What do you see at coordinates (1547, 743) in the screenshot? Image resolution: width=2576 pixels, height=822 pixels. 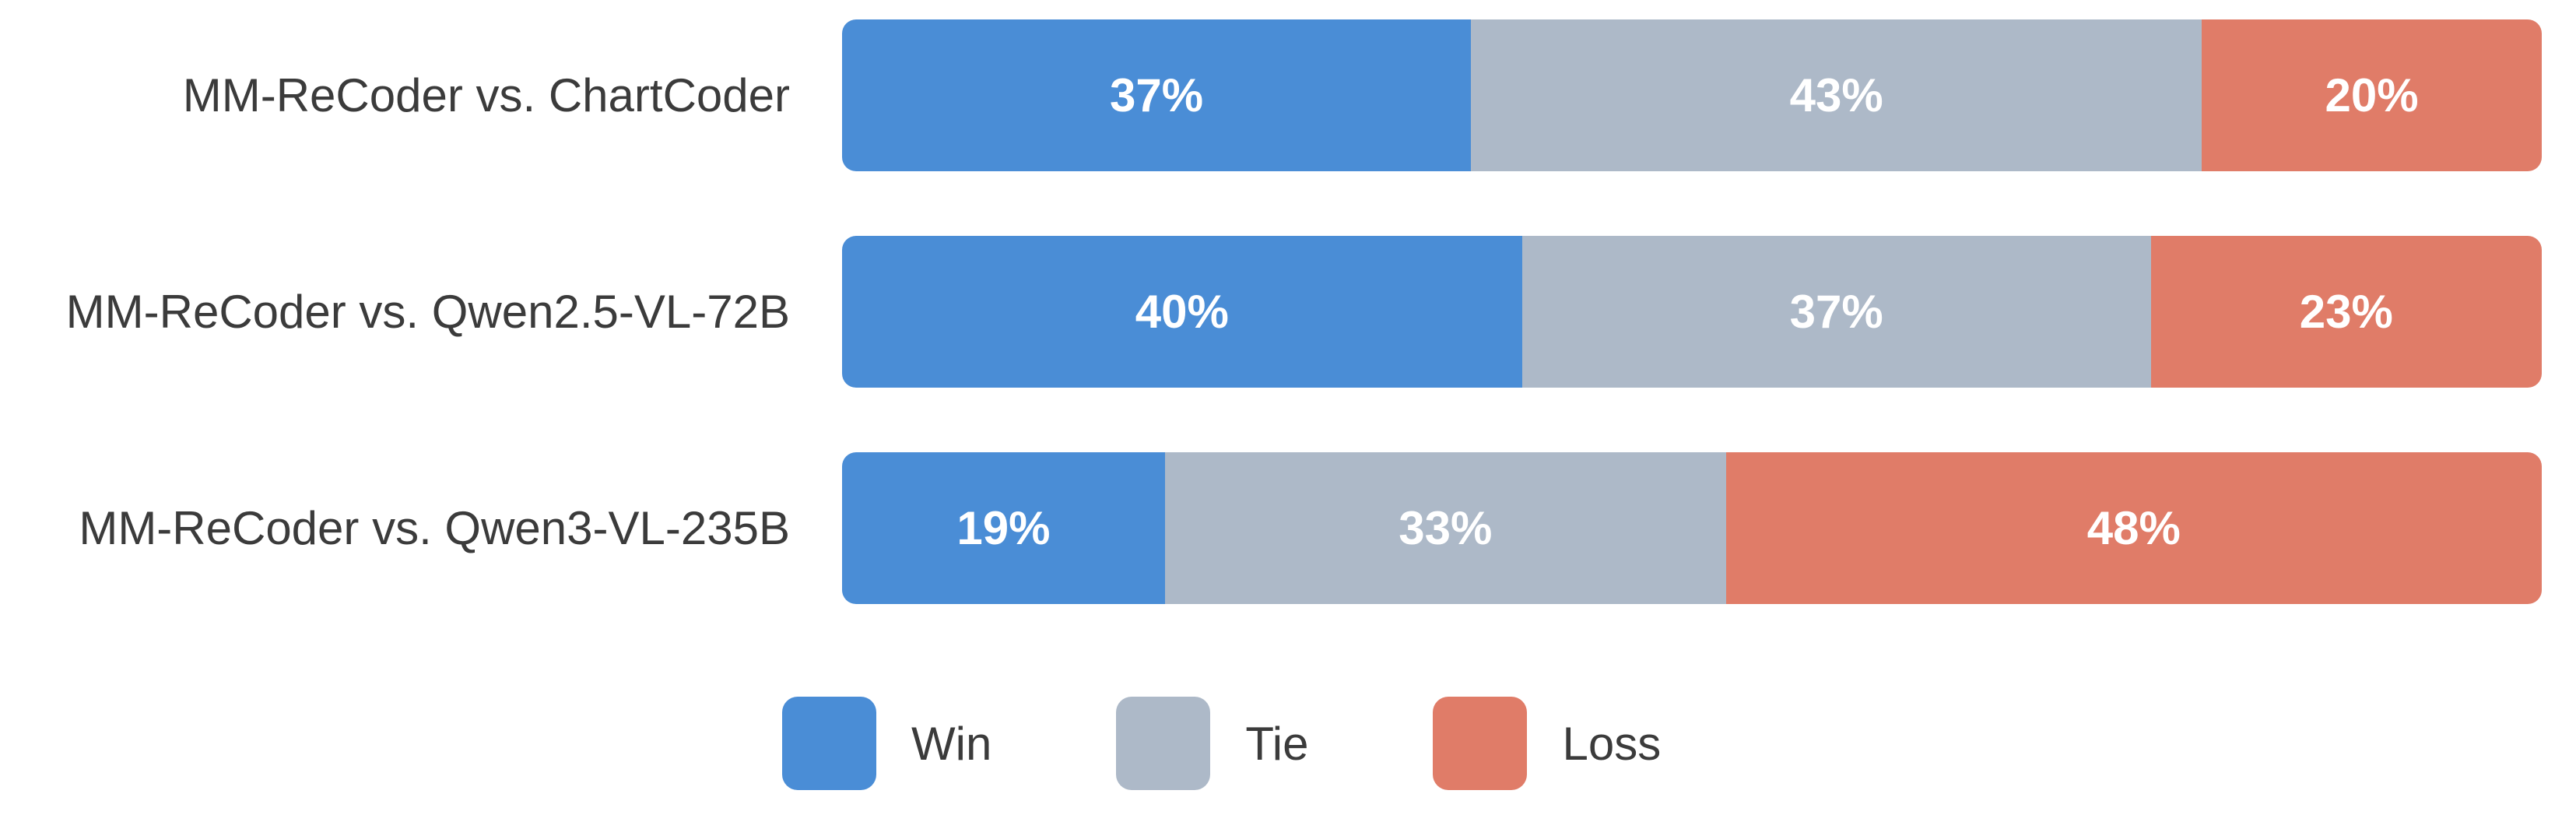 I see `legend-item-loss: Loss` at bounding box center [1547, 743].